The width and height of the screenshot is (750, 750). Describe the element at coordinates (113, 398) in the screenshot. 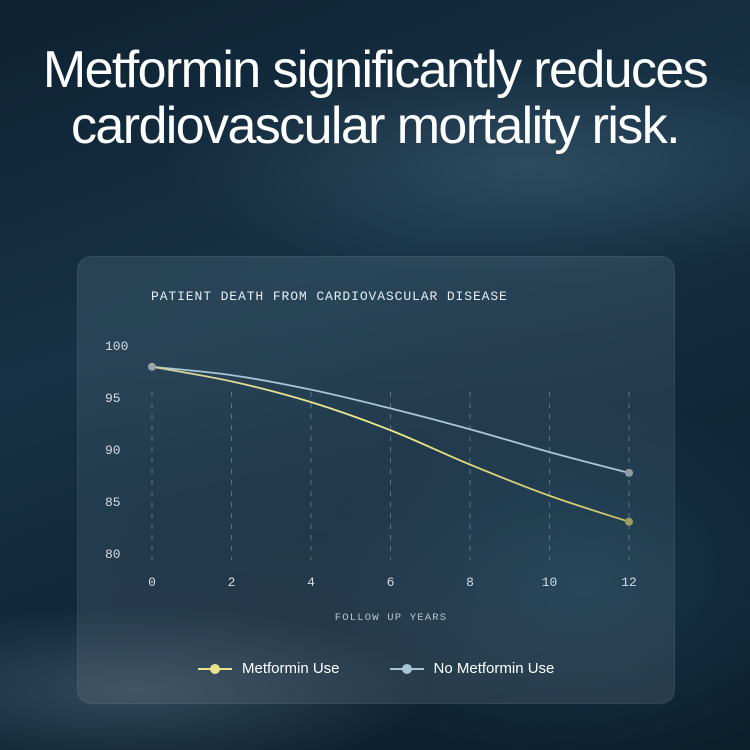

I see `y-tick-label: 95` at that location.